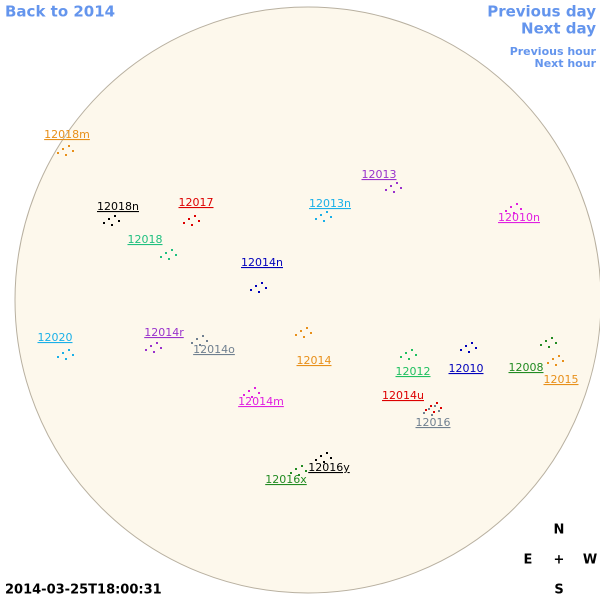  I want to click on region-label: 12014, so click(314, 360).